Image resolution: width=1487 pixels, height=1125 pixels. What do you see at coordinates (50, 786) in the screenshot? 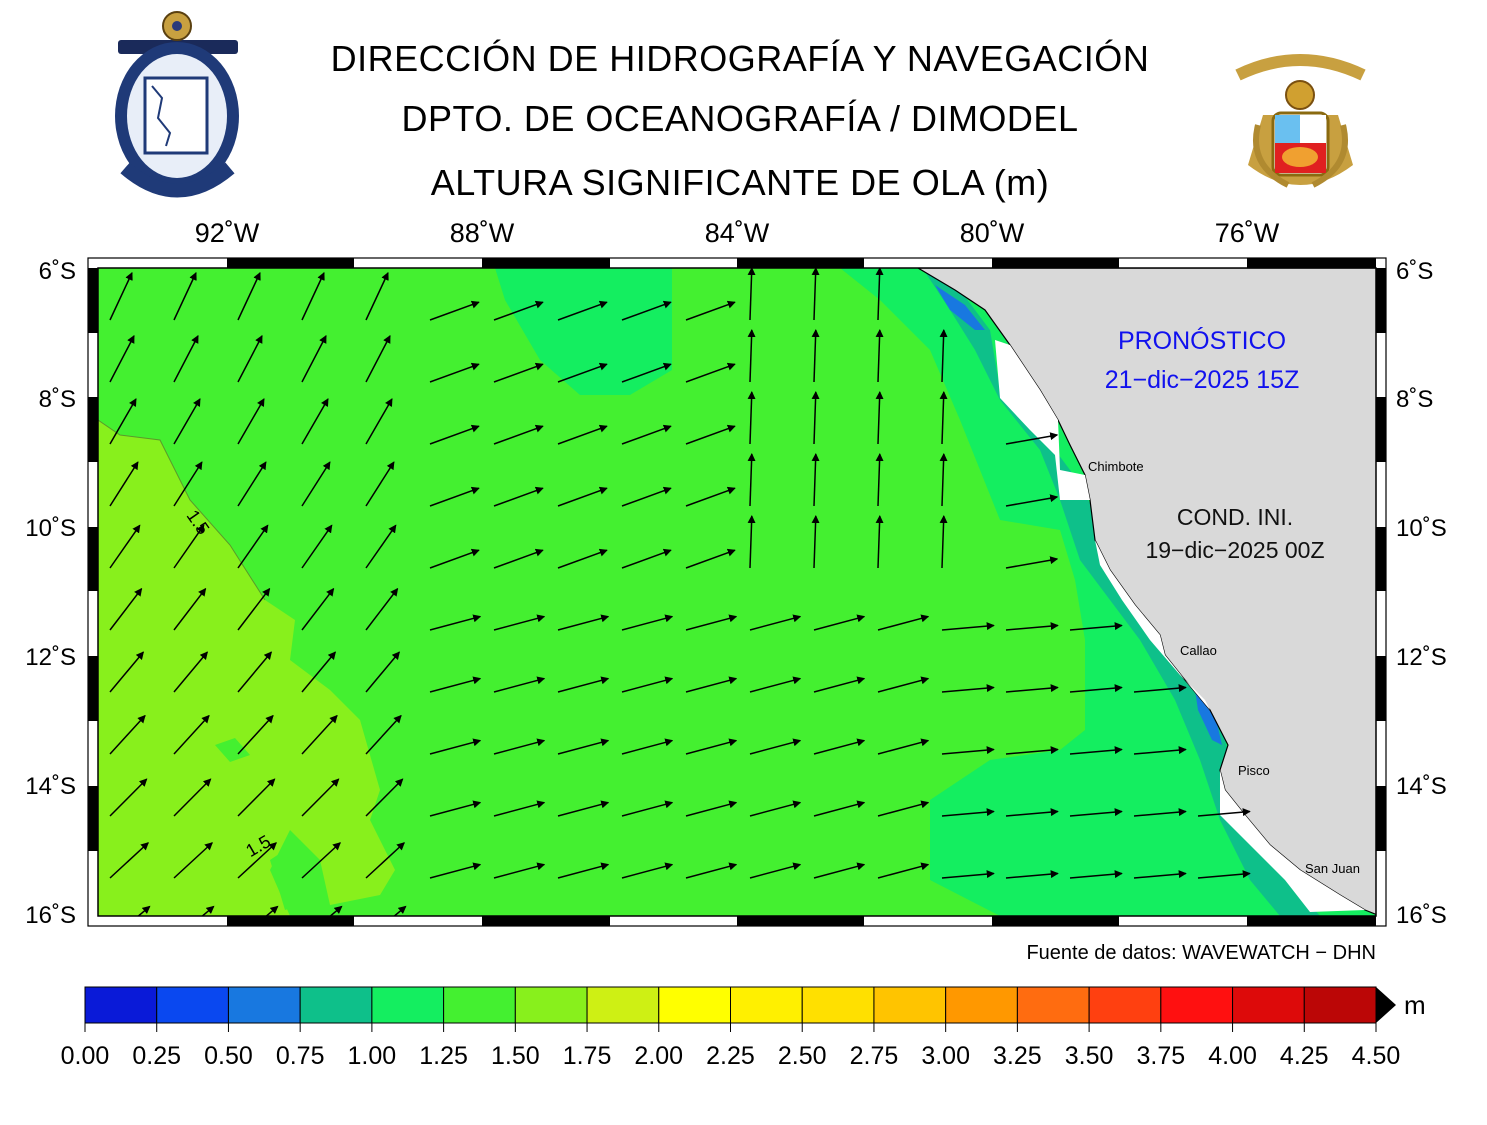
I see `lat-label-left-14s: 14˚S` at bounding box center [50, 786].